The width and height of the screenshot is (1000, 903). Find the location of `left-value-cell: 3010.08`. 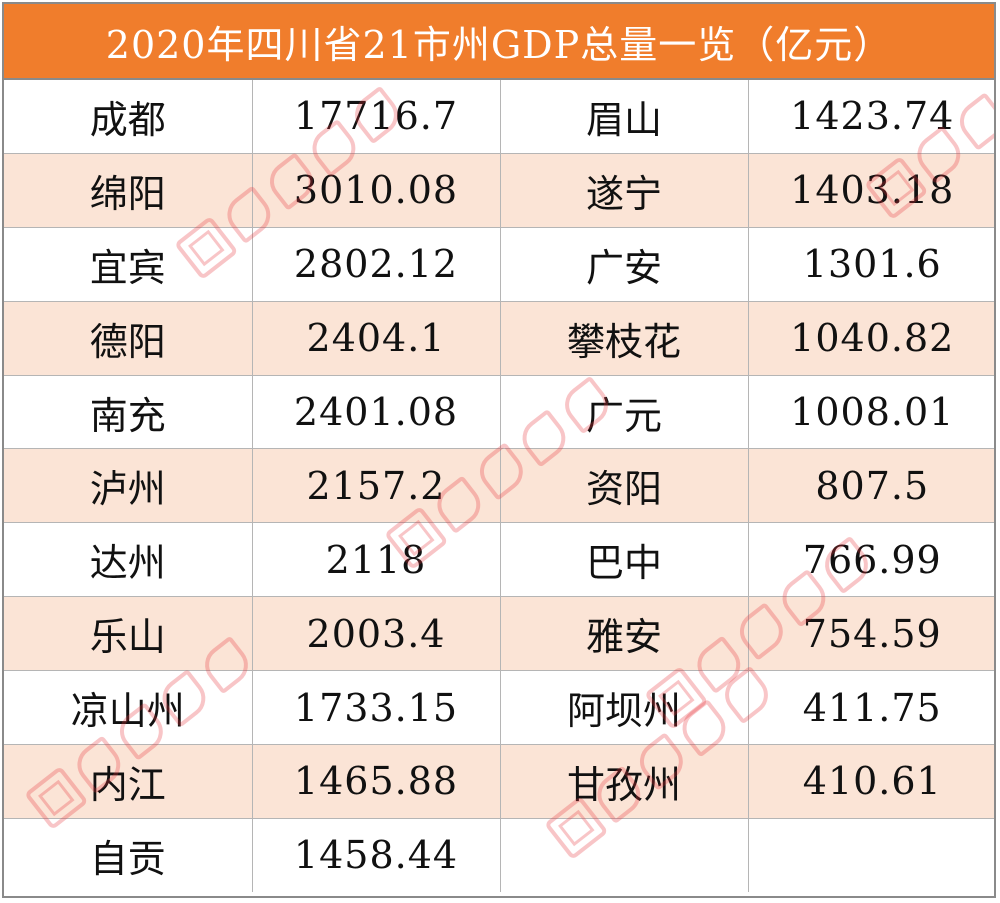

left-value-cell: 3010.08 is located at coordinates (376, 190).